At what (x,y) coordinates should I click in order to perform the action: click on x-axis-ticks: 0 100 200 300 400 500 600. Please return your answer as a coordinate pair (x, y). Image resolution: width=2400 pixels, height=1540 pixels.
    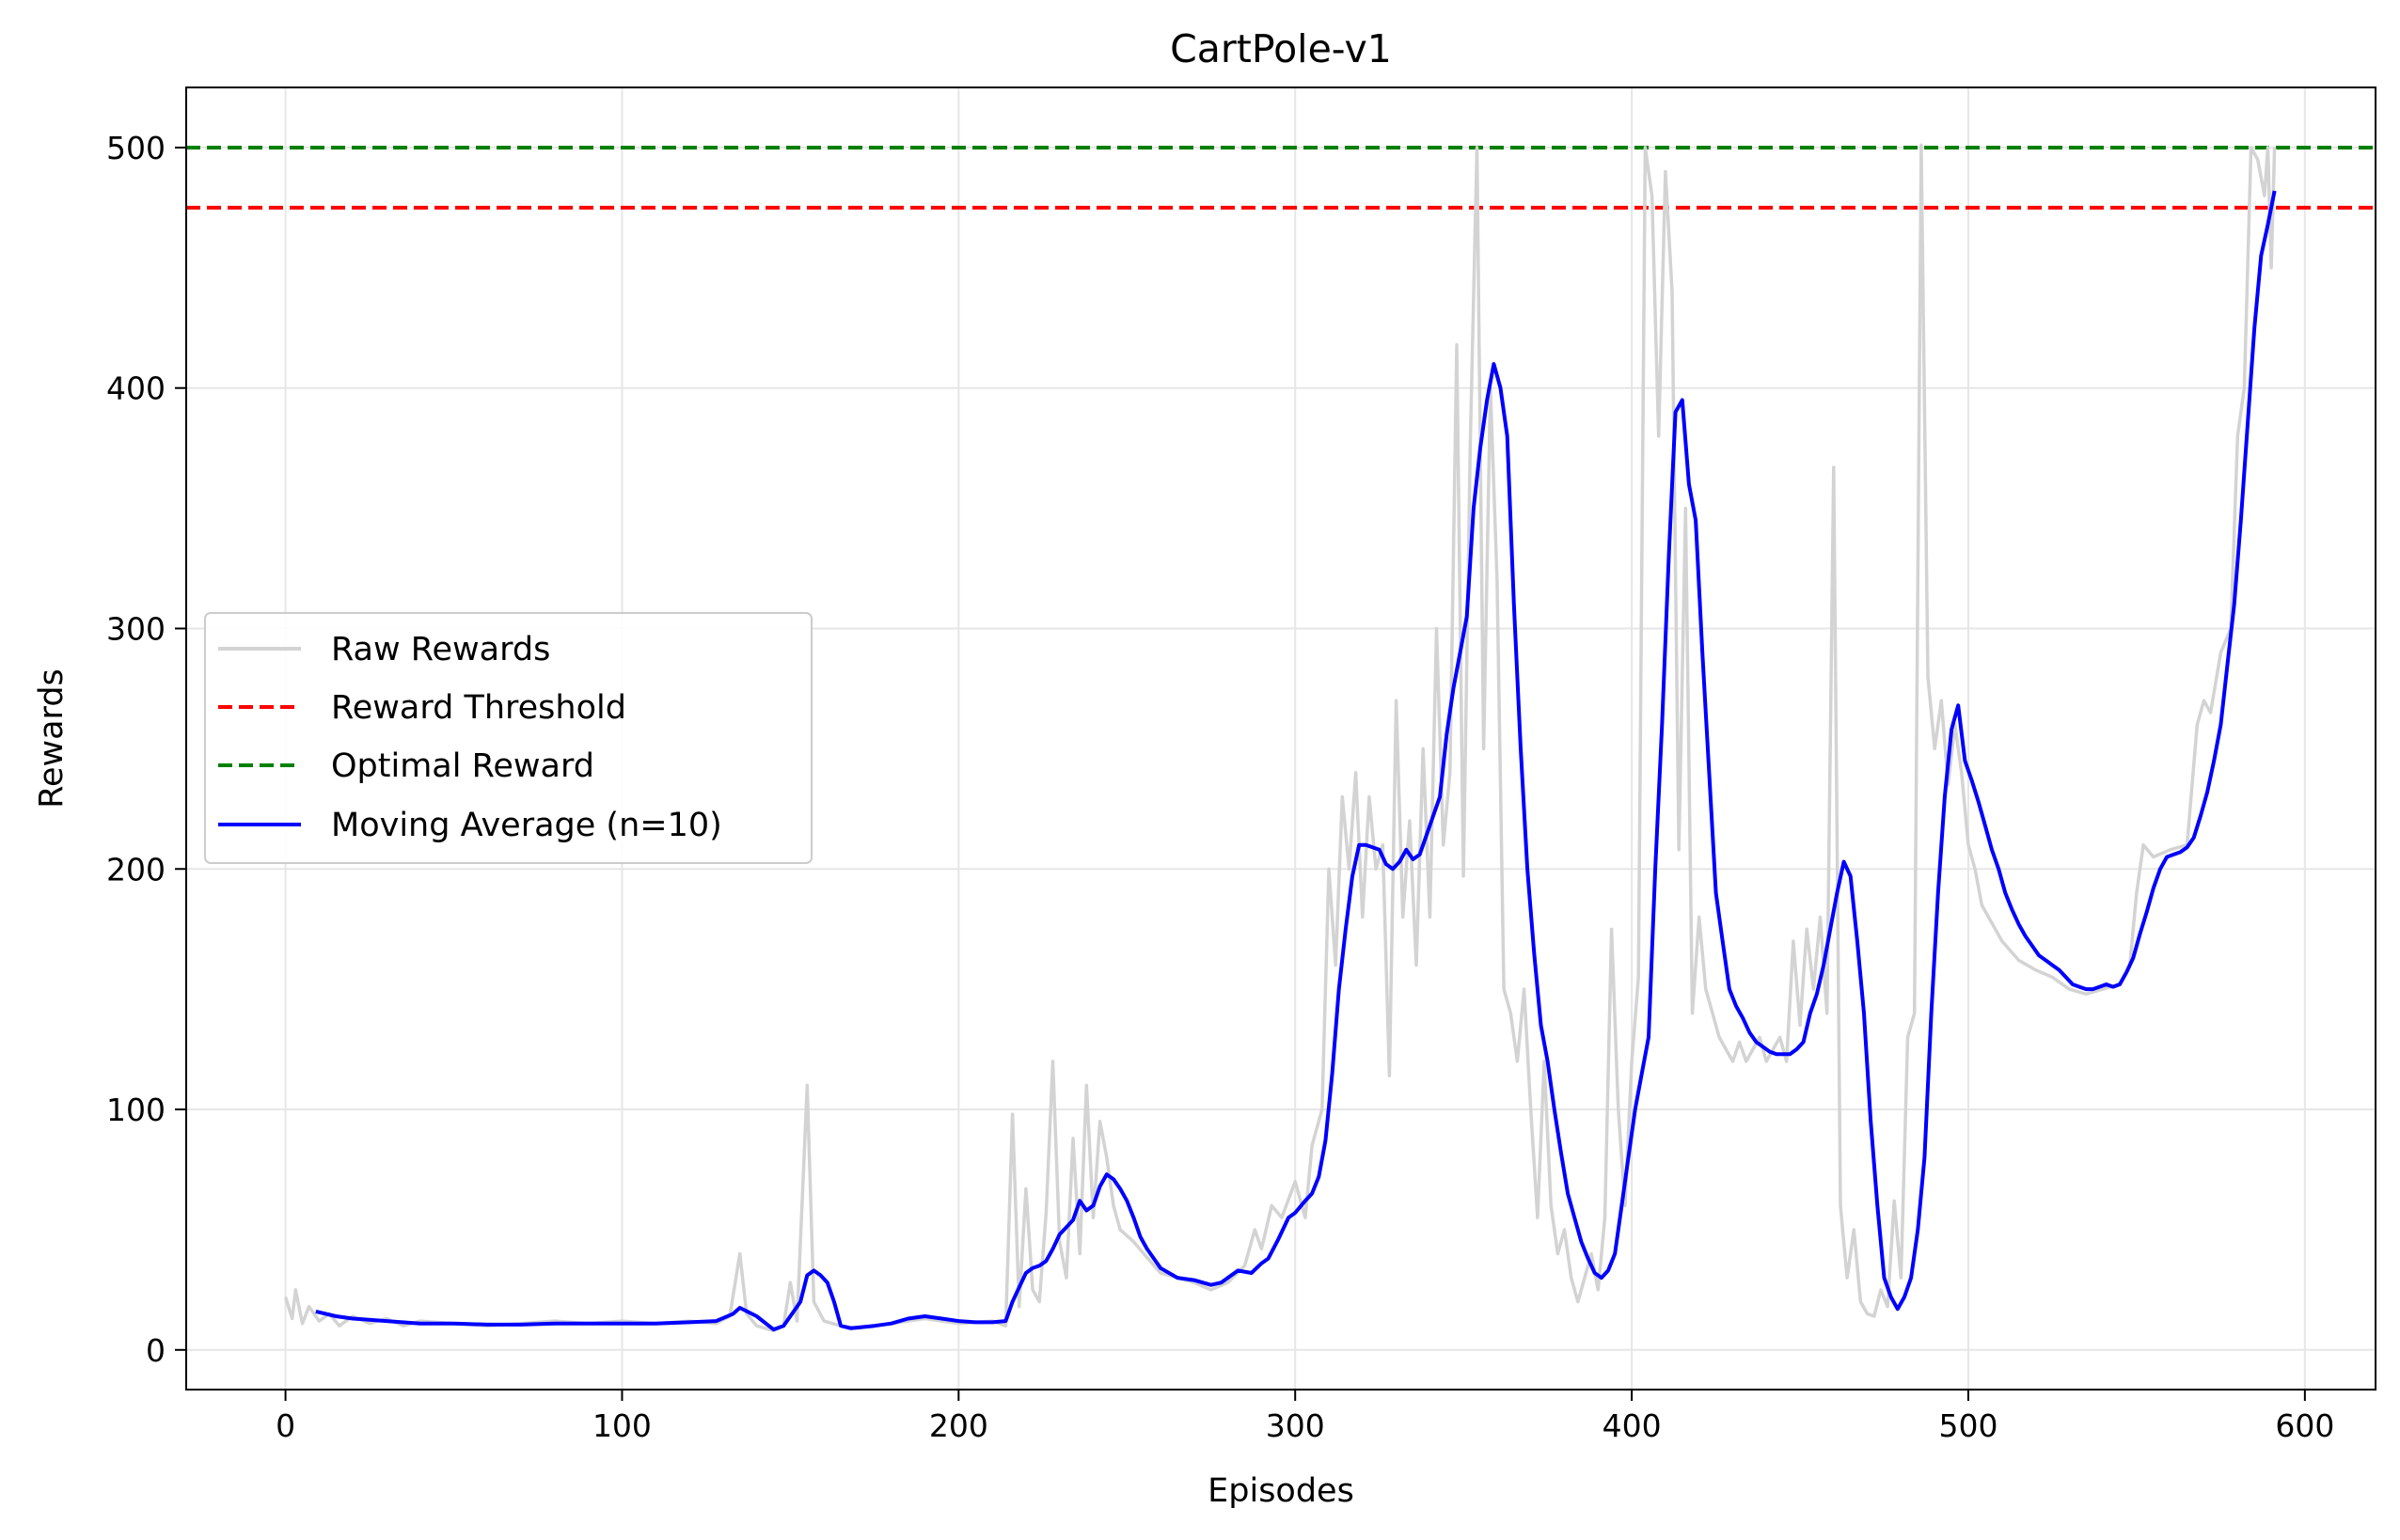
    Looking at the image, I should click on (1305, 1417).